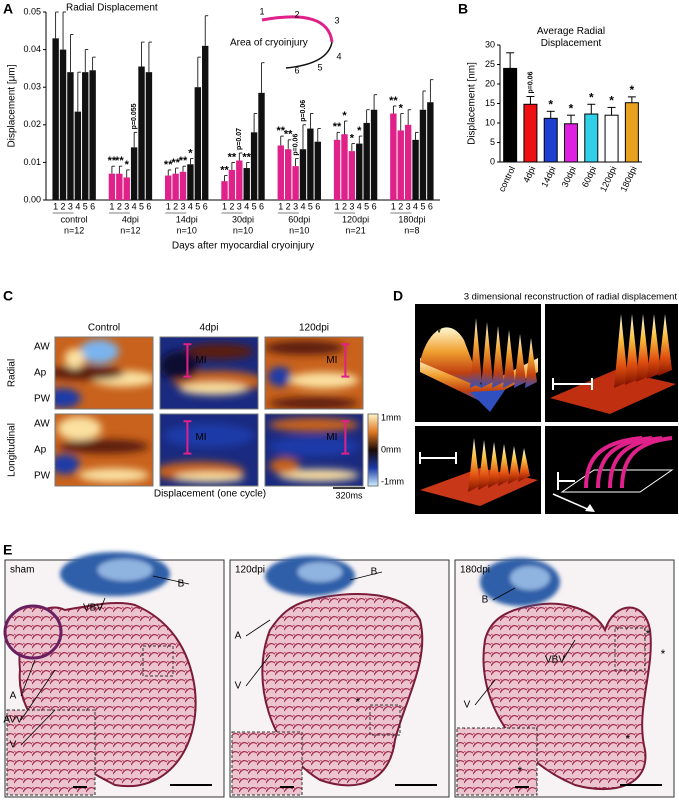 This screenshot has height=800, width=679. I want to click on inset-label: 4, so click(338, 56).